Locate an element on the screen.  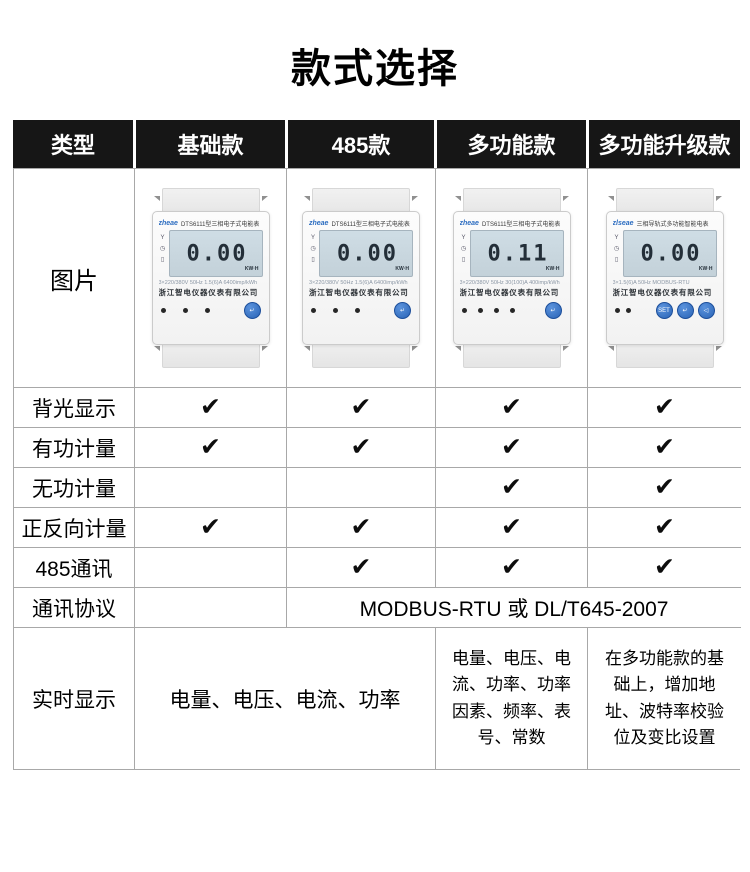
column-header-4: 多功能升级款 is located at coordinates (663, 144).